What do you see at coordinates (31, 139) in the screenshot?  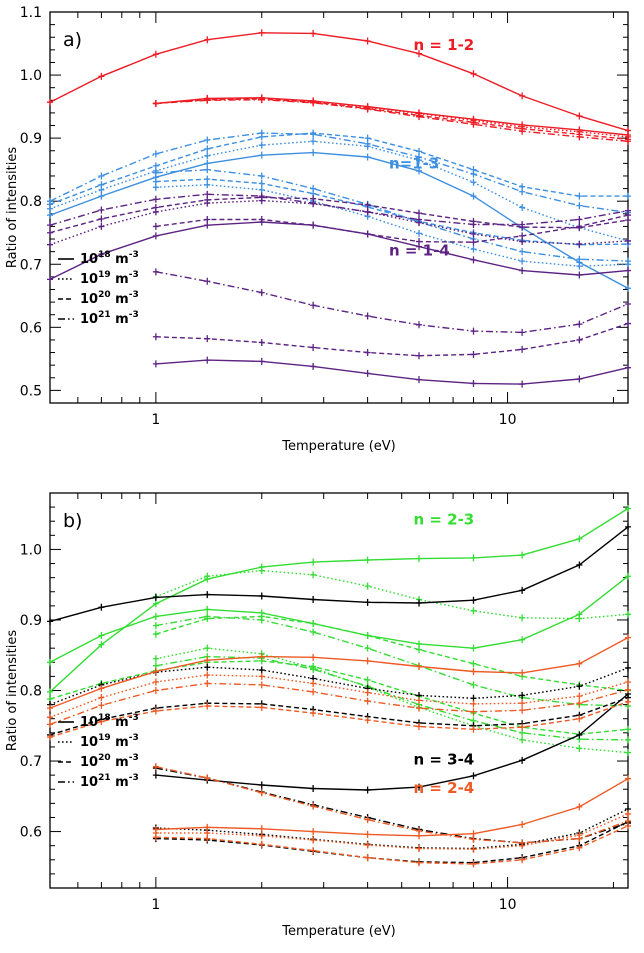 I see `y-tick-label: 0.9` at bounding box center [31, 139].